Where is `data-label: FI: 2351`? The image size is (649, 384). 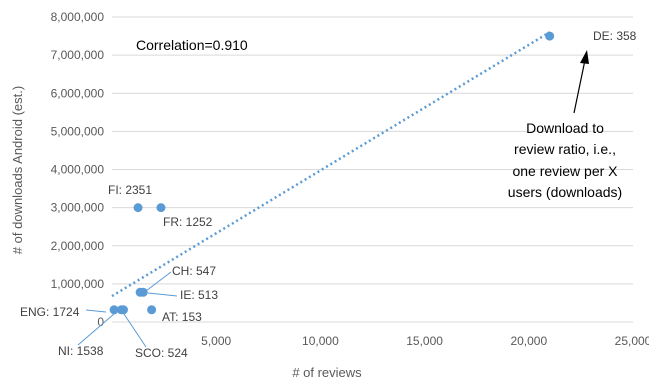 data-label: FI: 2351 is located at coordinates (130, 190).